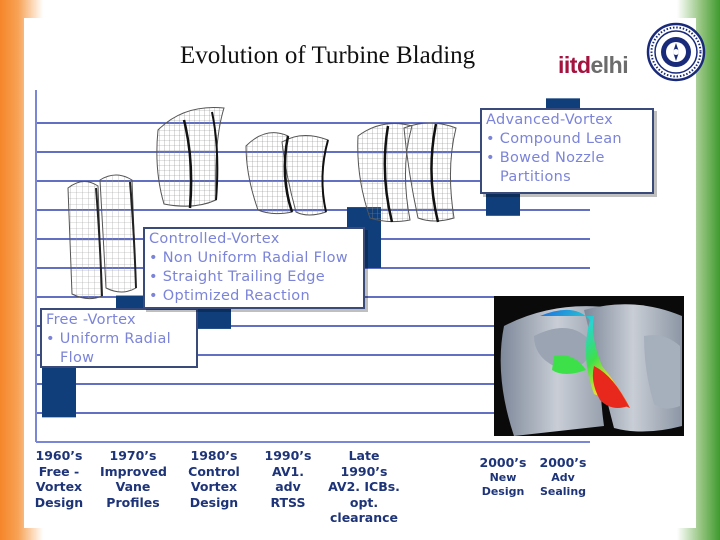  I want to click on category-label-line: AV2. ICBs., so click(364, 486).